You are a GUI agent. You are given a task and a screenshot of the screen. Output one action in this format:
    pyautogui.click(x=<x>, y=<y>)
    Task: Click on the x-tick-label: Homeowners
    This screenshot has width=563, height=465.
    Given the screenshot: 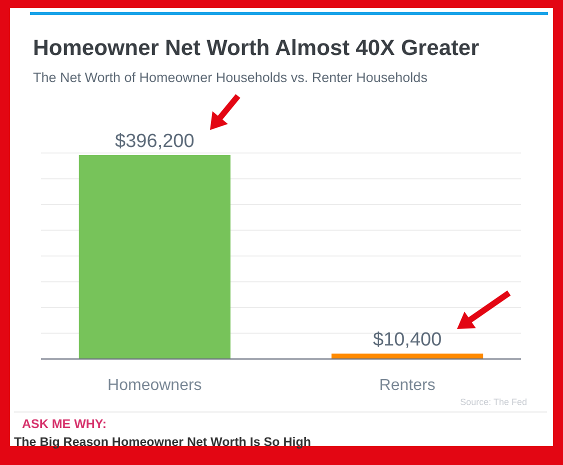 What is the action you would take?
    pyautogui.click(x=155, y=385)
    